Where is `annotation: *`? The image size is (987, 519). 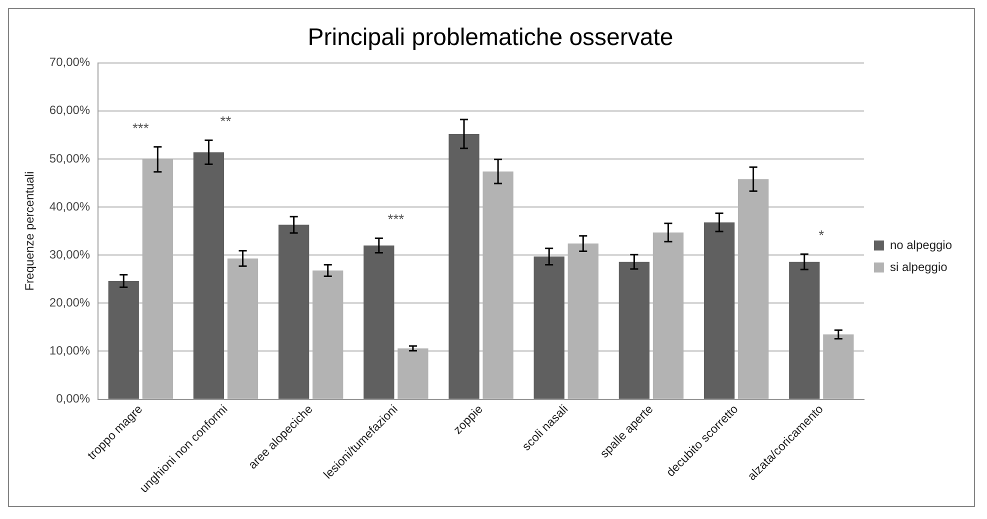 annotation: * is located at coordinates (821, 234).